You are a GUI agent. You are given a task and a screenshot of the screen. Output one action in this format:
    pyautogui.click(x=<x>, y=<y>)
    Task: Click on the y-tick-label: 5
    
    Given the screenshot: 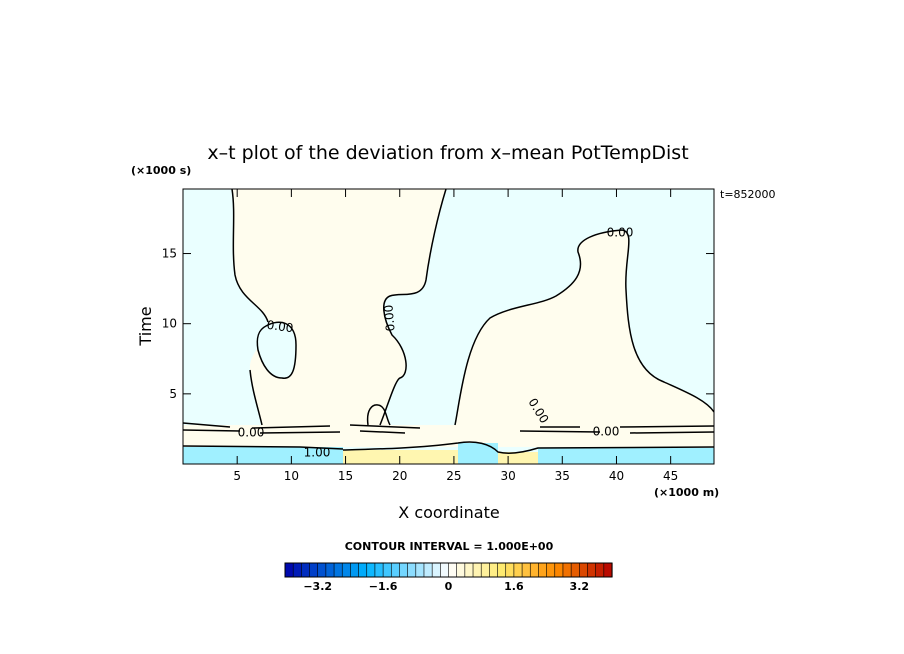 What is the action you would take?
    pyautogui.click(x=173, y=394)
    